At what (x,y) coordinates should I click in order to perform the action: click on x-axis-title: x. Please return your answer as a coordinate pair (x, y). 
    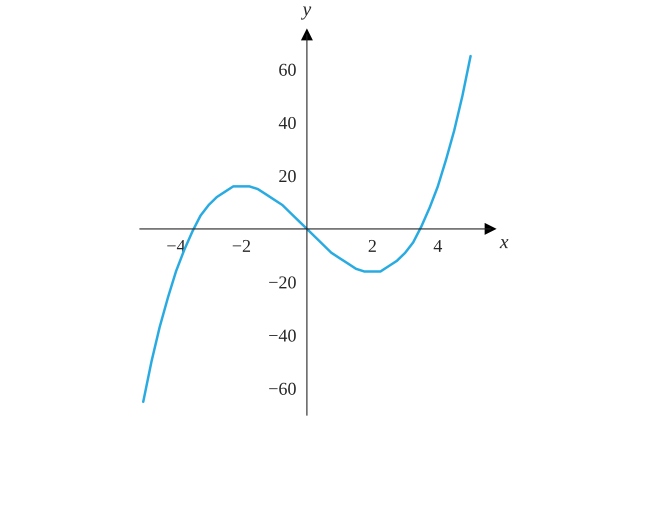
    Looking at the image, I should click on (504, 243).